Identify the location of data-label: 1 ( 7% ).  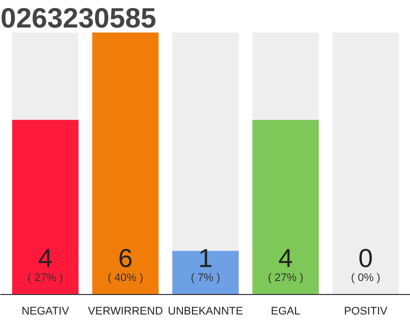
(205, 263).